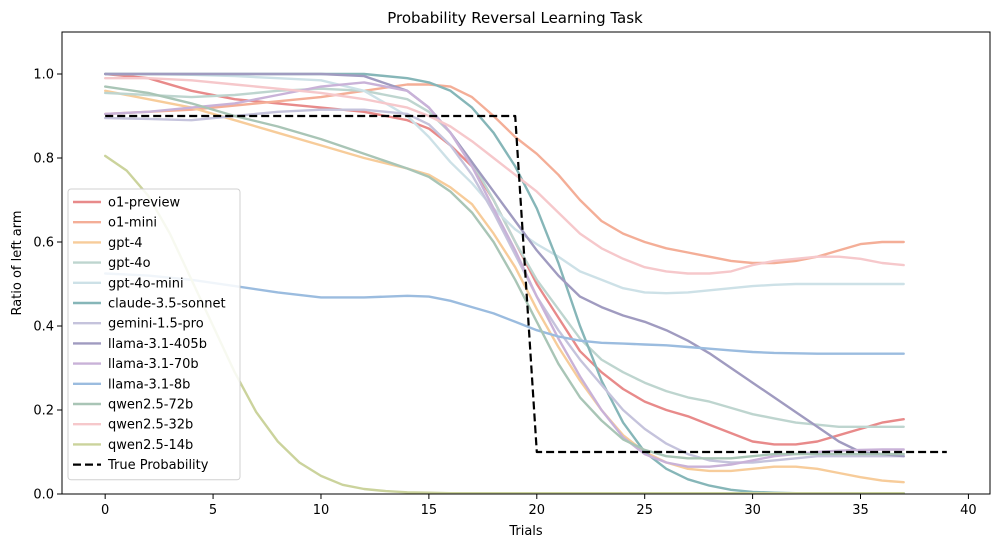  What do you see at coordinates (153, 364) in the screenshot?
I see `legend-label: llama-3.1-70b` at bounding box center [153, 364].